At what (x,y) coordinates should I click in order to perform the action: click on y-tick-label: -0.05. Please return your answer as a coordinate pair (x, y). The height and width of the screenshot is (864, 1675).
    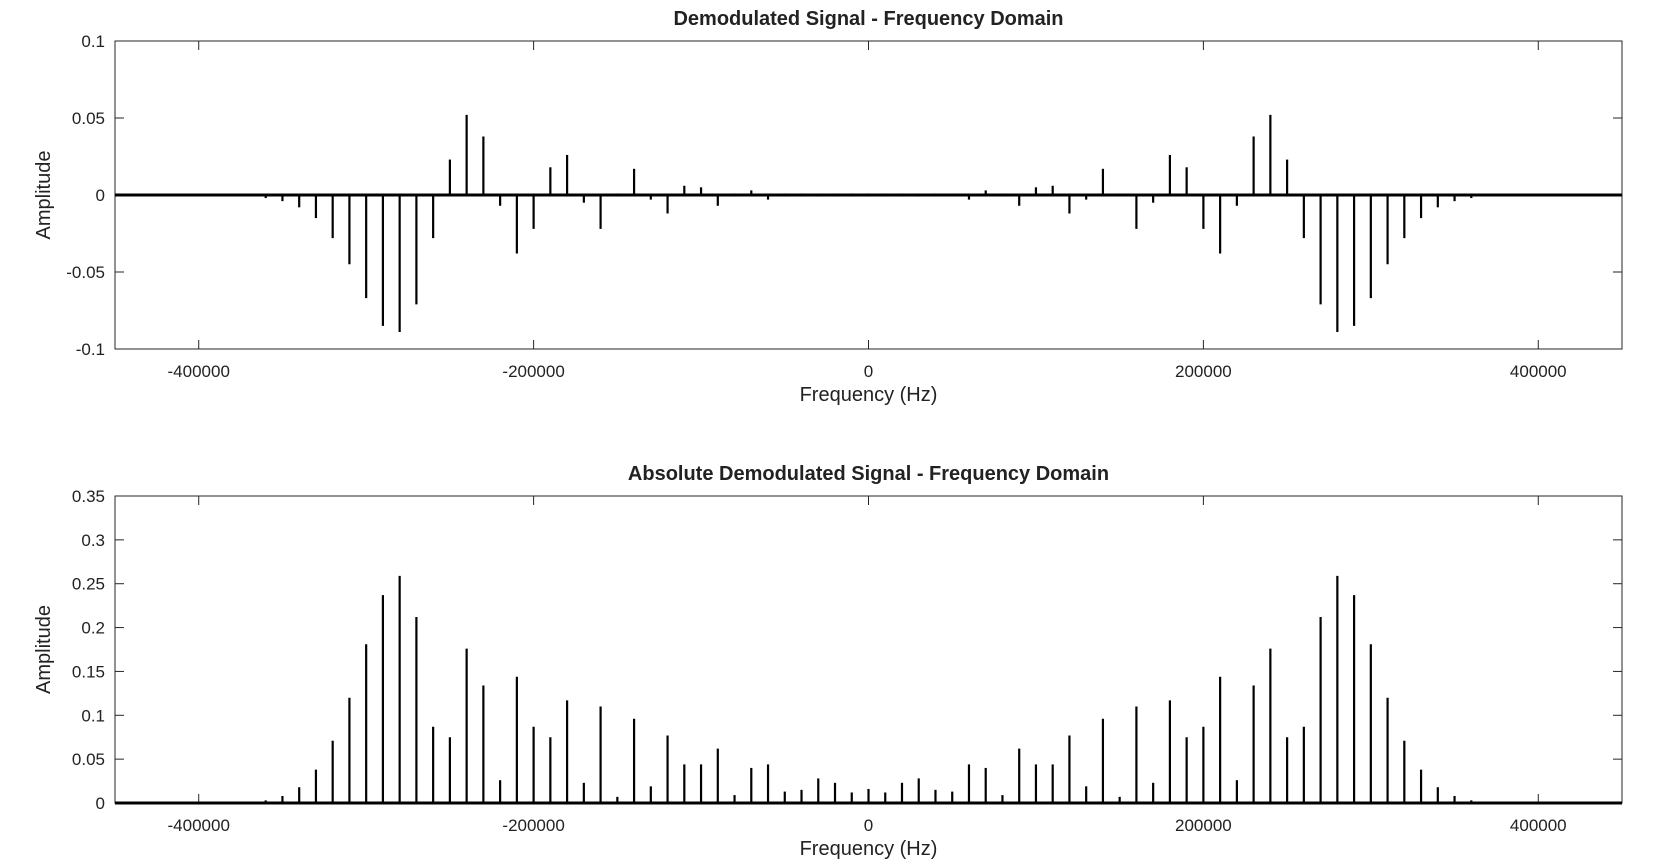
    Looking at the image, I should click on (85, 272).